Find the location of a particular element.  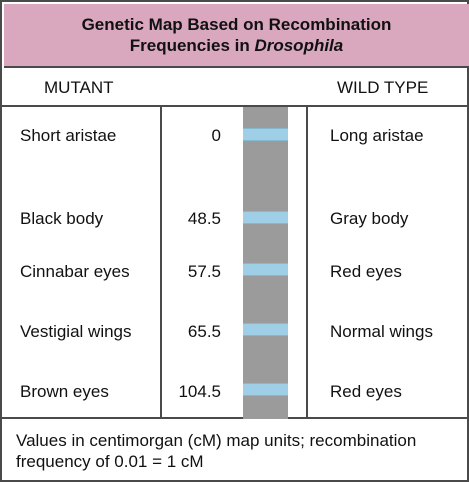

gene-band-short-aristae is located at coordinates (265, 134).